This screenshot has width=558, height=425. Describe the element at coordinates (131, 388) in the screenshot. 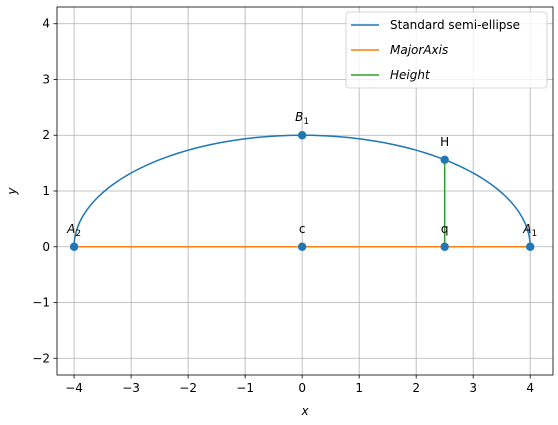

I see `x-tick-label: −3` at that location.